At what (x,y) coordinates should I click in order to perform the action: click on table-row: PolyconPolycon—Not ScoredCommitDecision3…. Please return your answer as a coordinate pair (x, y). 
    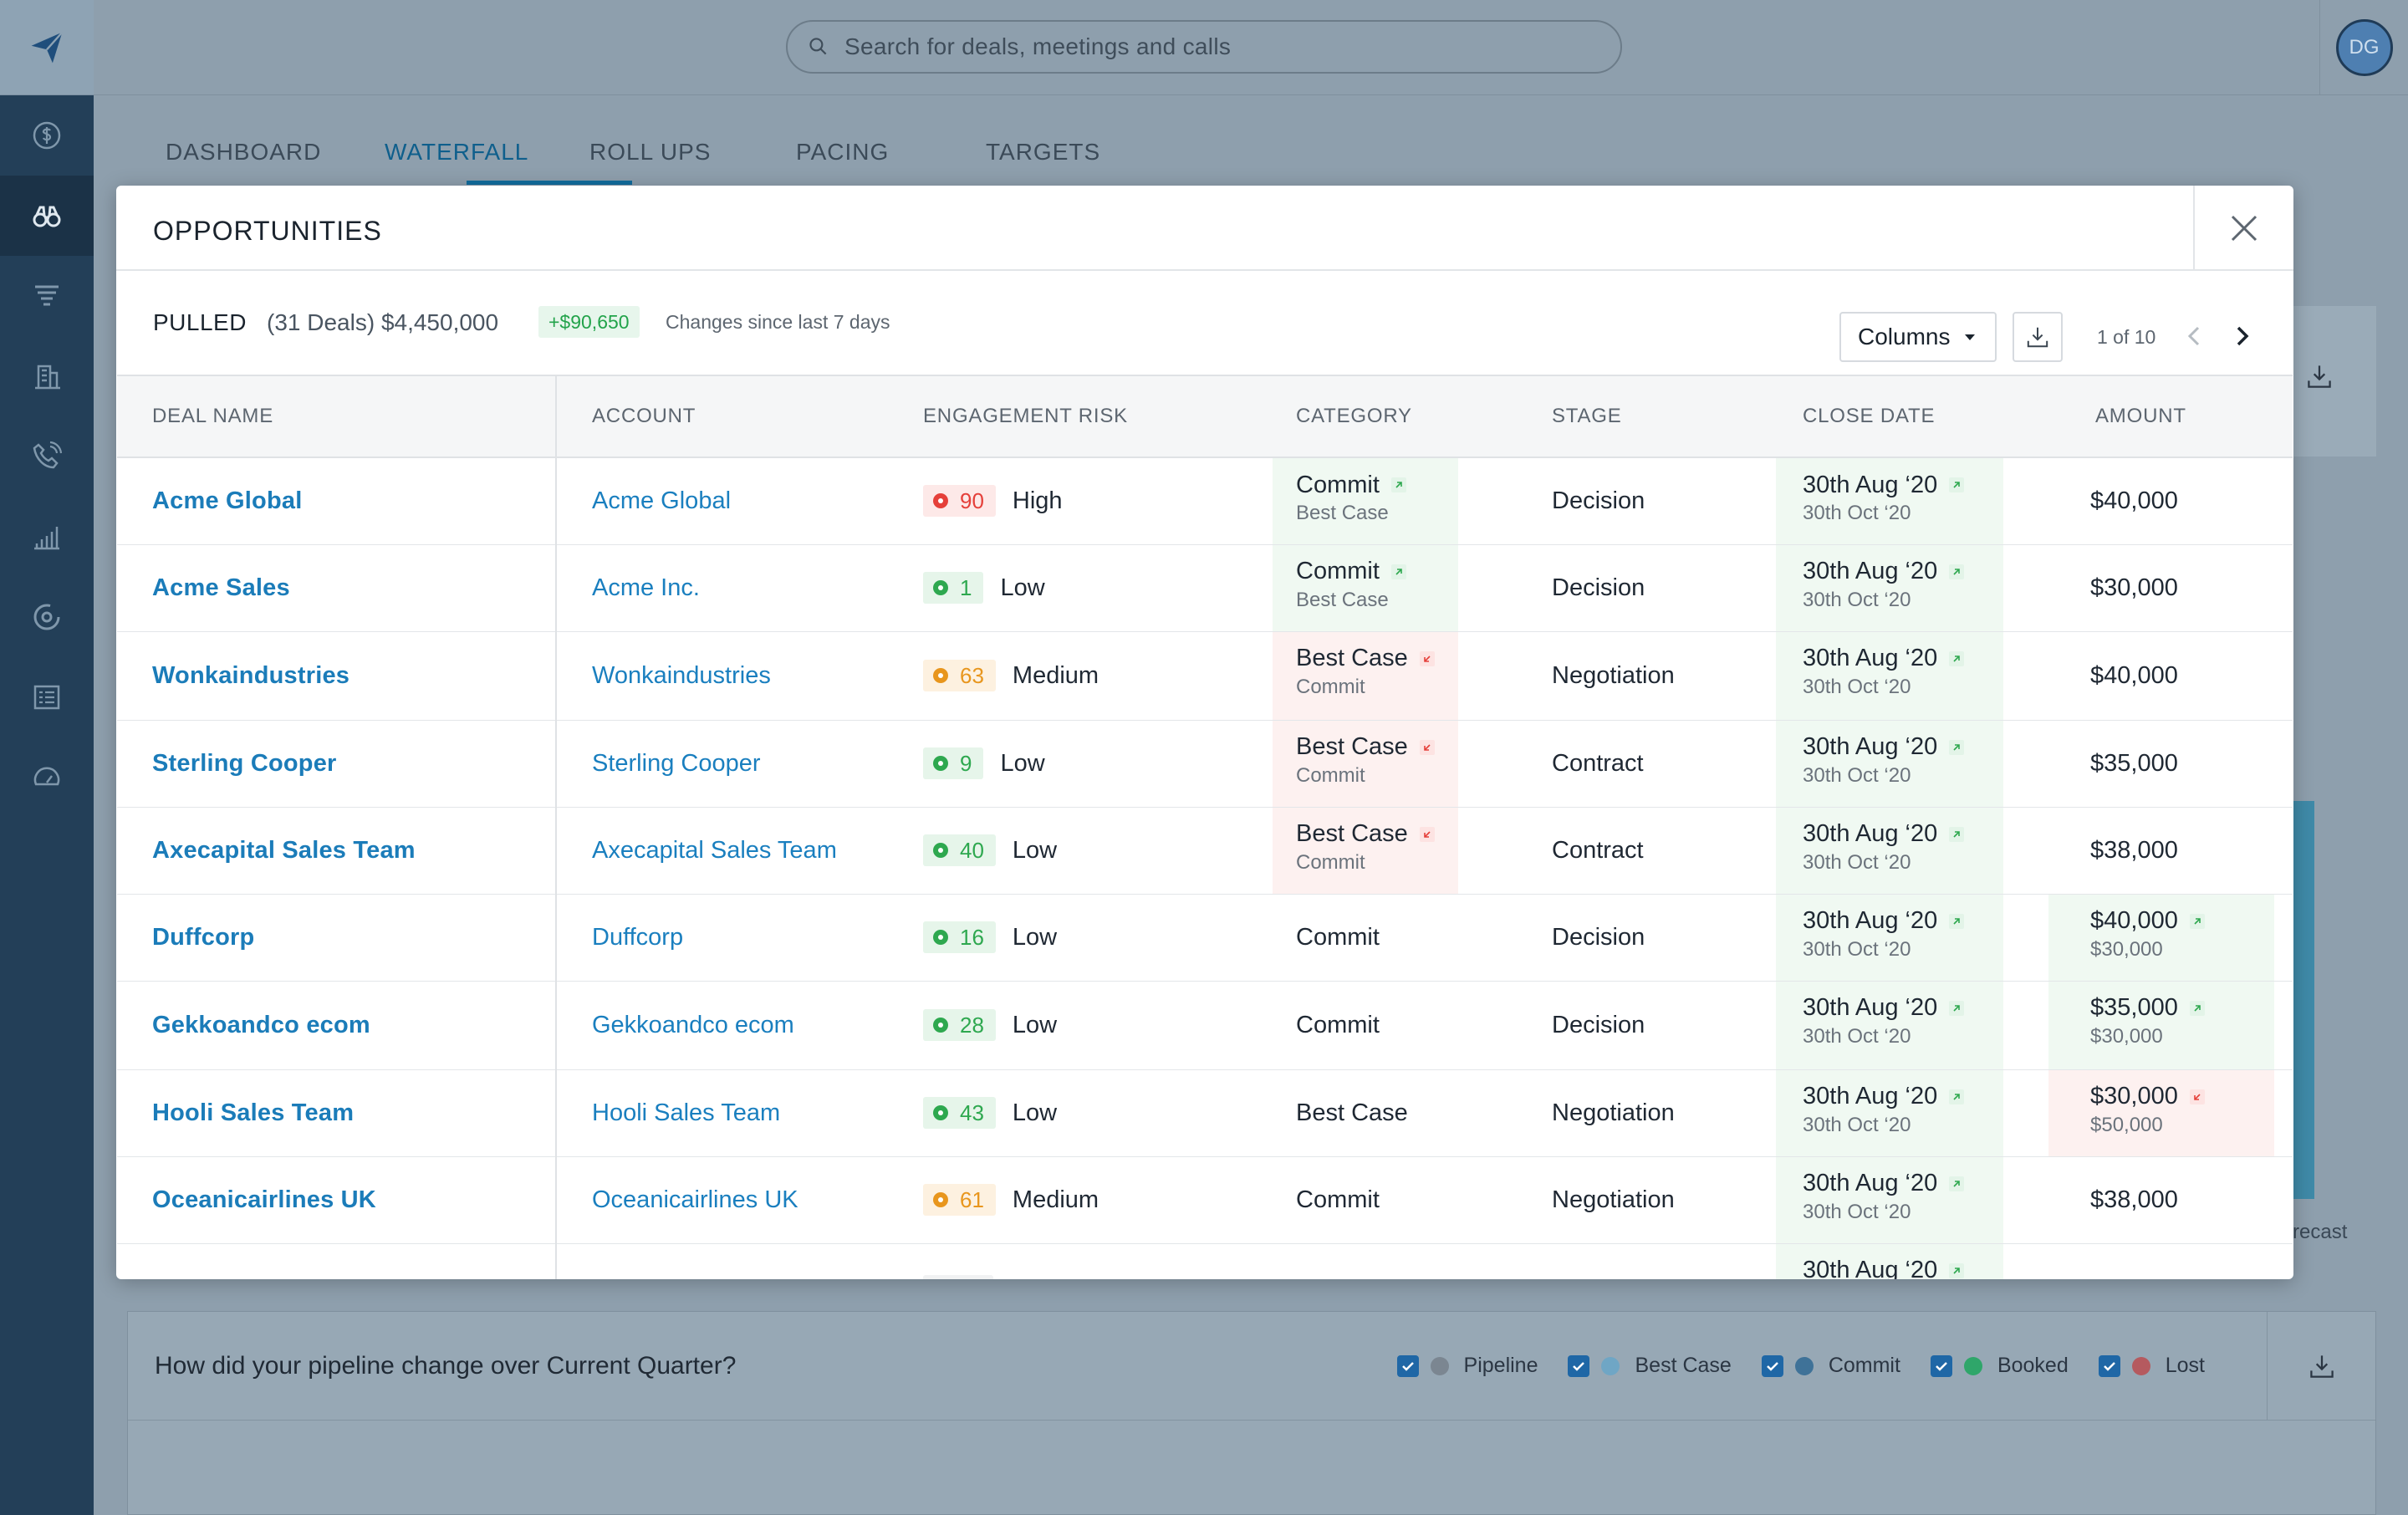
    Looking at the image, I should click on (1205, 1261).